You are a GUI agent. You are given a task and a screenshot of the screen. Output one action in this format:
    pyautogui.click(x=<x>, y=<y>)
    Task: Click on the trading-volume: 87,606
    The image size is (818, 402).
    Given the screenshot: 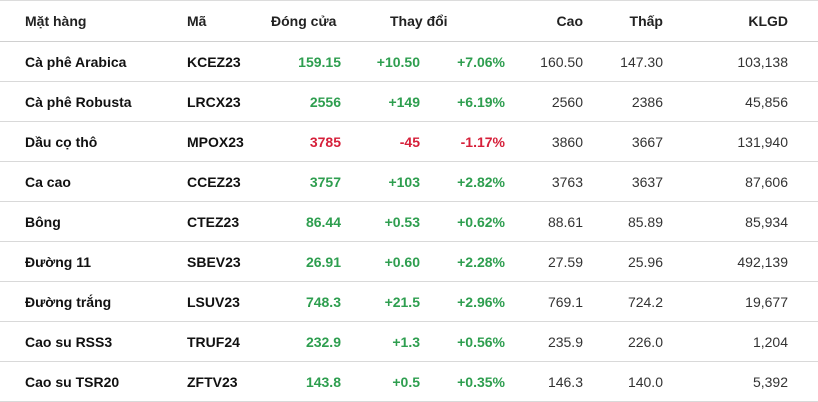 What is the action you would take?
    pyautogui.click(x=766, y=182)
    